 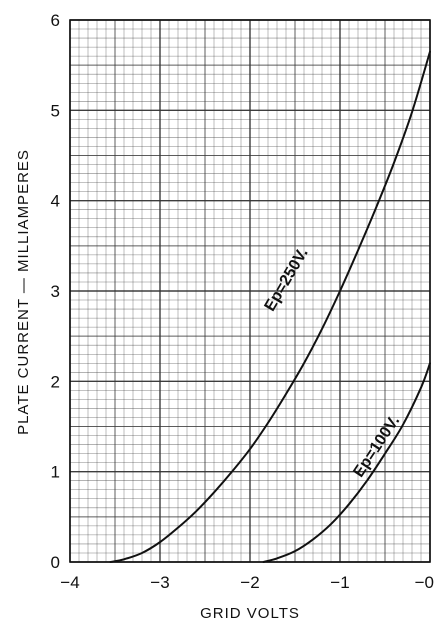 I want to click on x-tick-label: −4, so click(x=69, y=582).